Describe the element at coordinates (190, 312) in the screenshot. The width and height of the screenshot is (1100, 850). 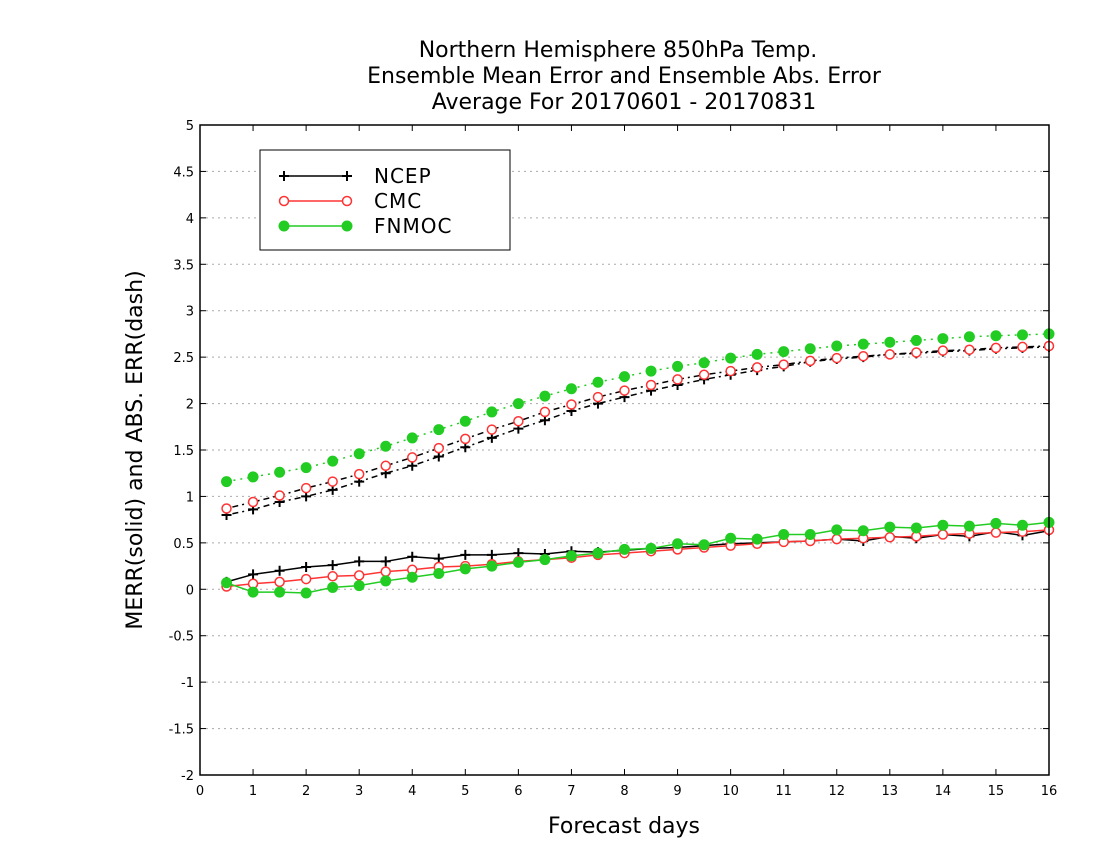
I see `y-tick-label: 3` at that location.